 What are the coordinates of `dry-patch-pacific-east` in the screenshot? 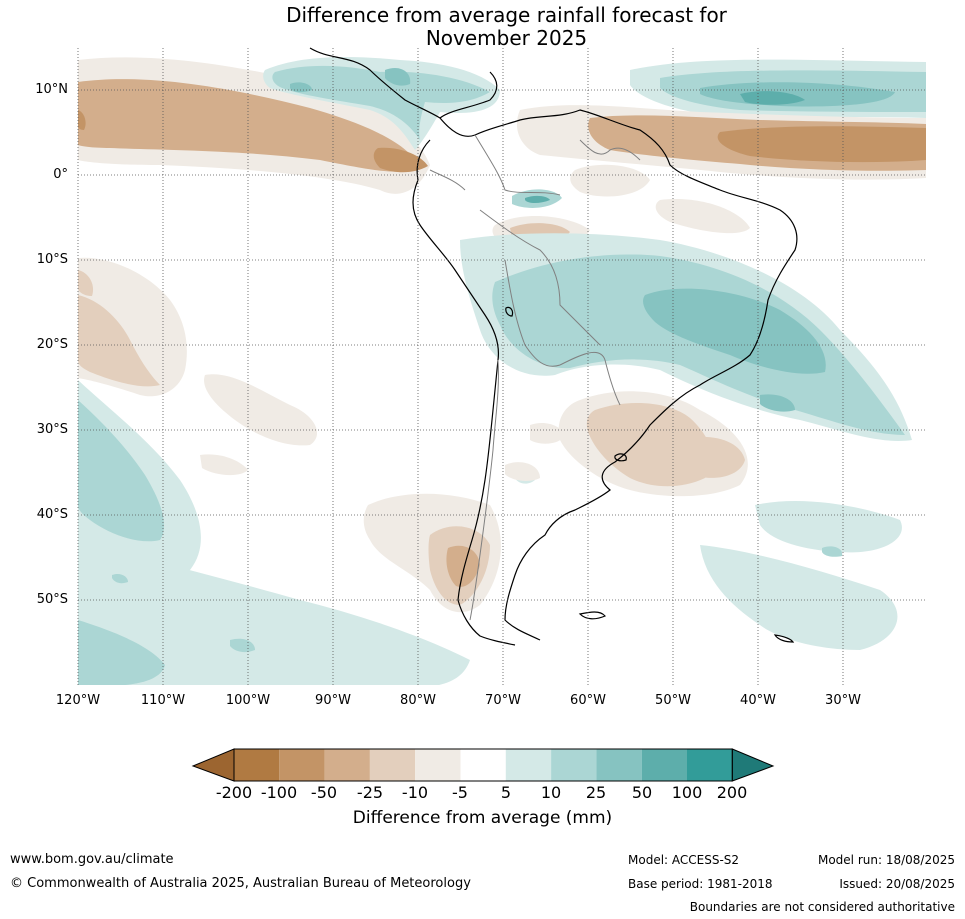 It's located at (224, 465).